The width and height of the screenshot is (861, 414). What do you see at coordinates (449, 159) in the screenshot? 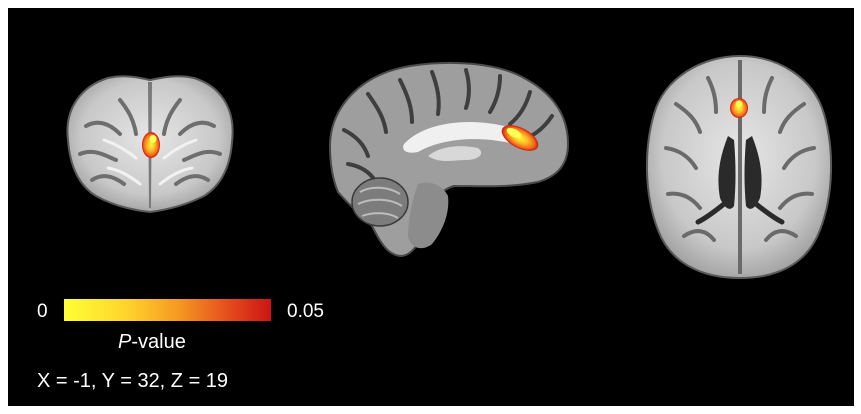
I see `sagittal-slice-image` at bounding box center [449, 159].